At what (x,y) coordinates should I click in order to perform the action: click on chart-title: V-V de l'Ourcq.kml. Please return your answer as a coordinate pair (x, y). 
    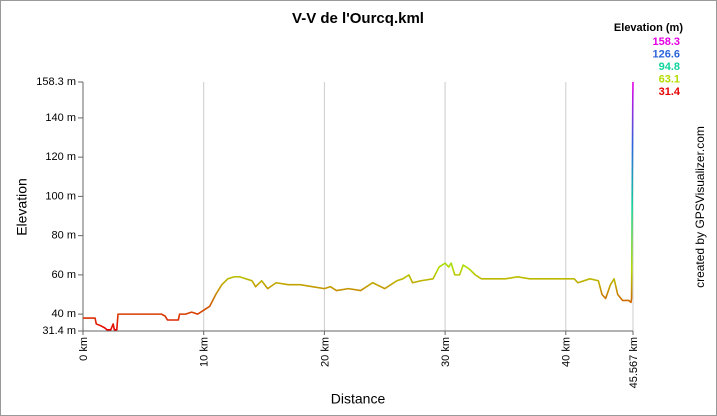
    Looking at the image, I should click on (358, 18).